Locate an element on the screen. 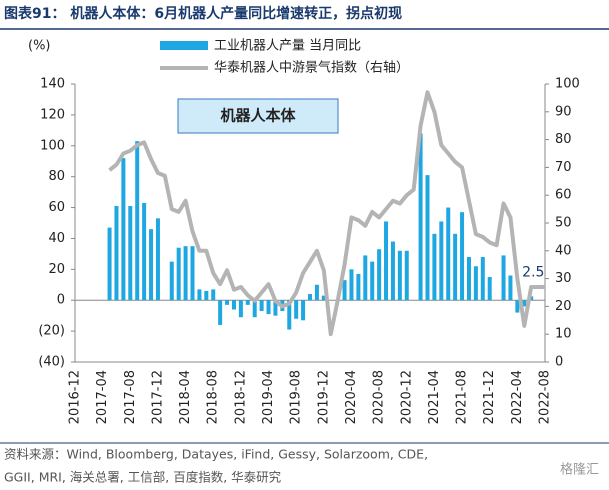 The height and width of the screenshot is (490, 609). y2-tick-label: 100 is located at coordinates (567, 84).